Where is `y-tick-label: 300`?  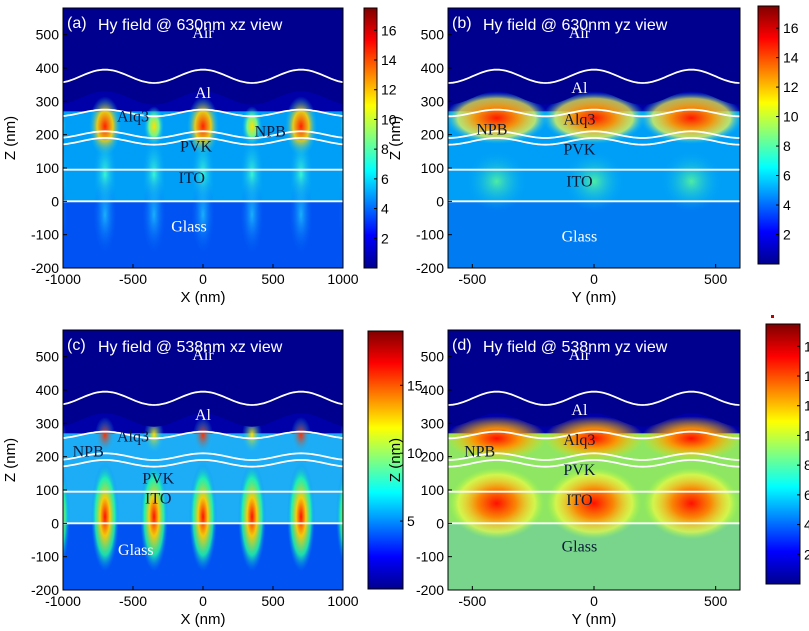
y-tick-label: 300 is located at coordinates (48, 101).